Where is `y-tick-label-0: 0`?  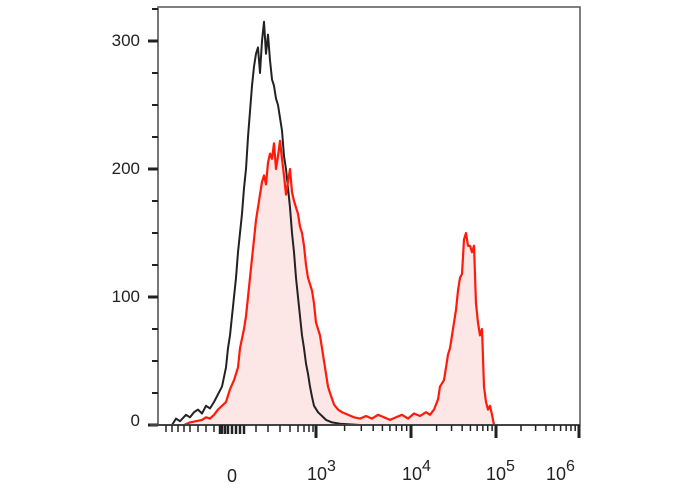
y-tick-label-0: 0 is located at coordinates (135, 420).